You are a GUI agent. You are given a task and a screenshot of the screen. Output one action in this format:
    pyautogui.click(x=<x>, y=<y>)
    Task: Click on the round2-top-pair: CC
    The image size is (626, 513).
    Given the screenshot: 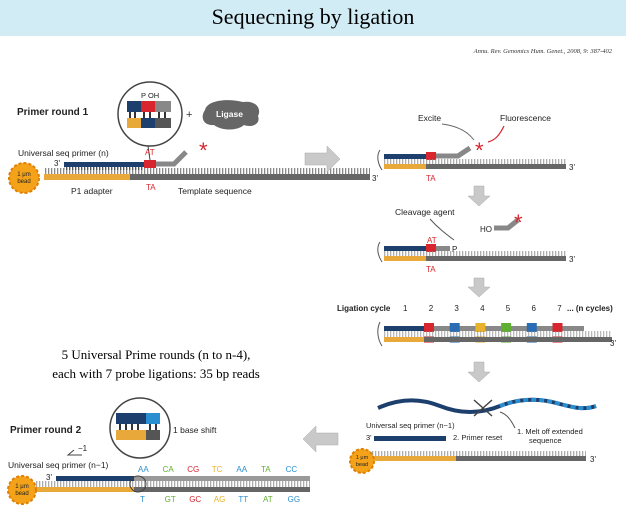 What is the action you would take?
    pyautogui.click(x=292, y=469)
    